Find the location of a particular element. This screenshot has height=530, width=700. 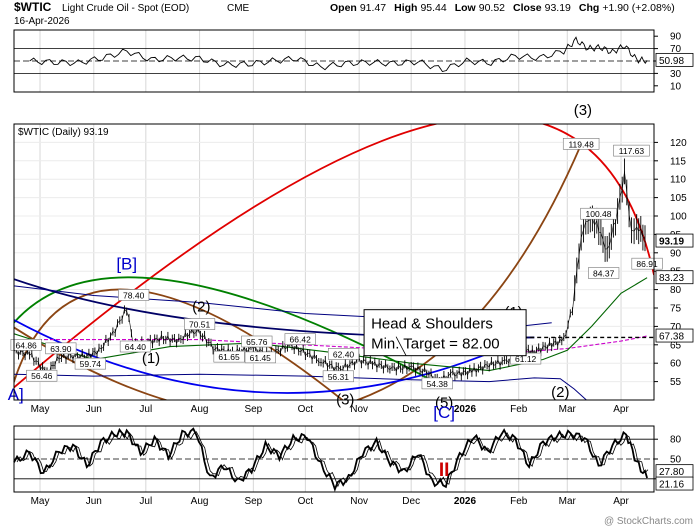

price-value-label: 119.48 is located at coordinates (581, 144).